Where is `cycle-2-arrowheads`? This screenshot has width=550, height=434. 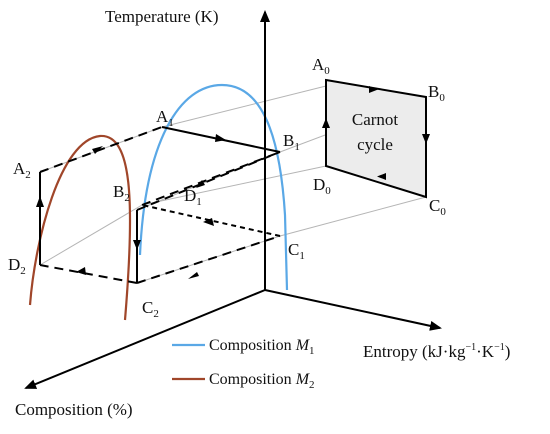
cycle-2-arrowheads is located at coordinates (117, 212).